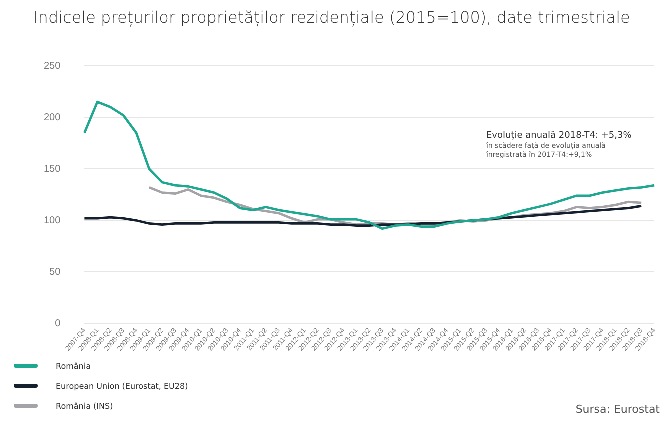  I want to click on y-tick-label: 100, so click(53, 220).